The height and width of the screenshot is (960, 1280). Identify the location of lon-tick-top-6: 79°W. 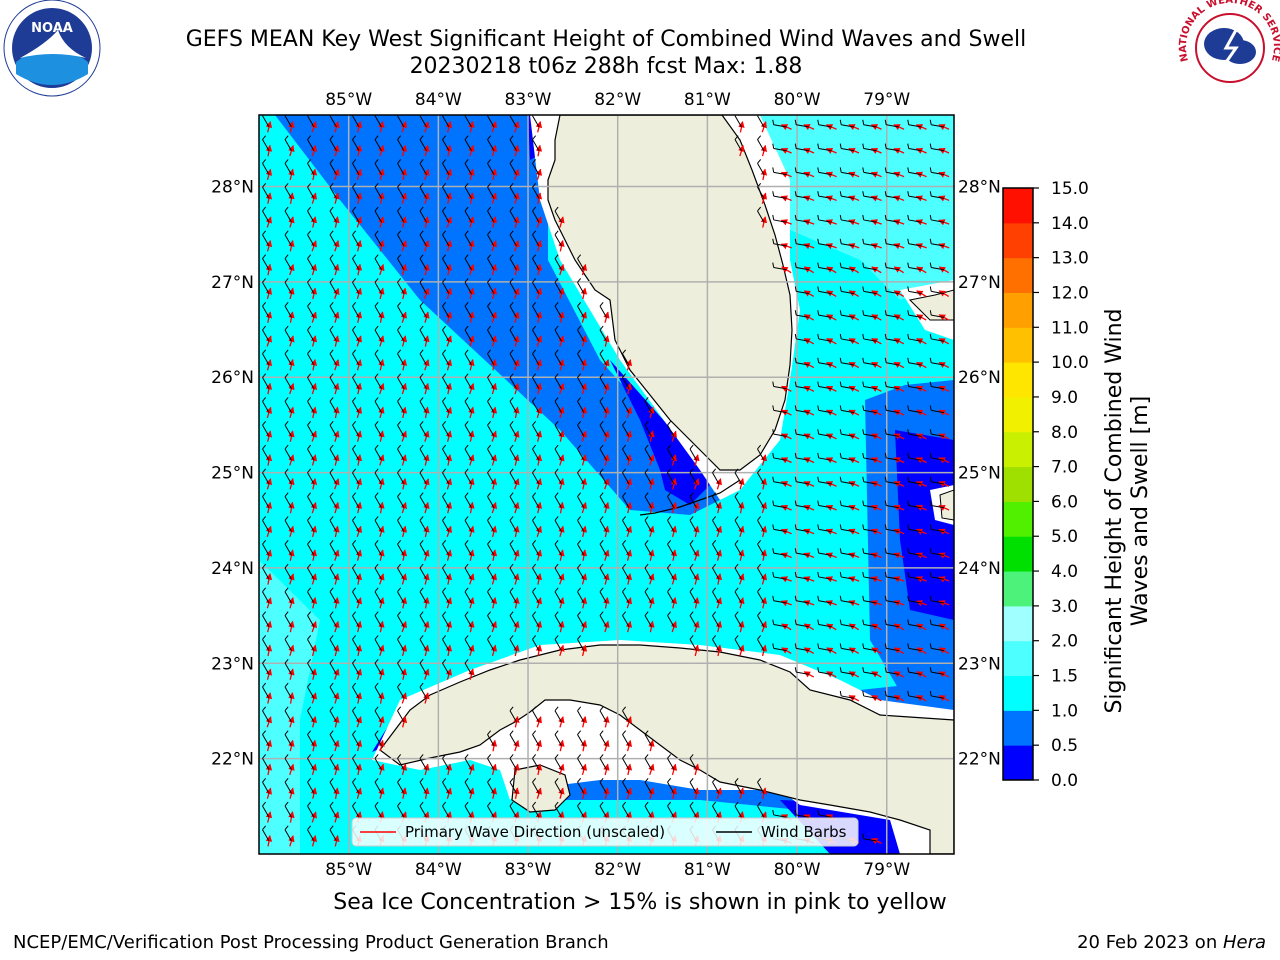
(886, 100).